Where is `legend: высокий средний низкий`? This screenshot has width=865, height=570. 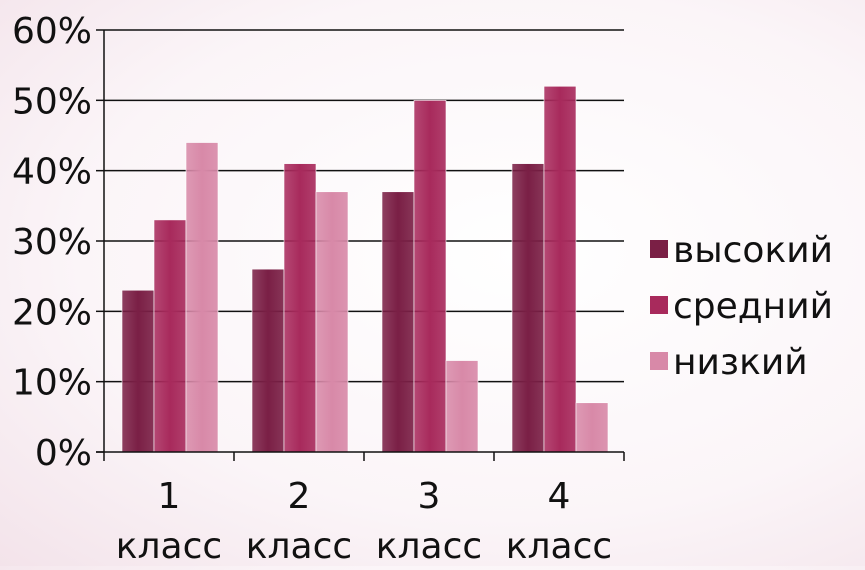
legend: высокий средний низкий is located at coordinates (741, 306).